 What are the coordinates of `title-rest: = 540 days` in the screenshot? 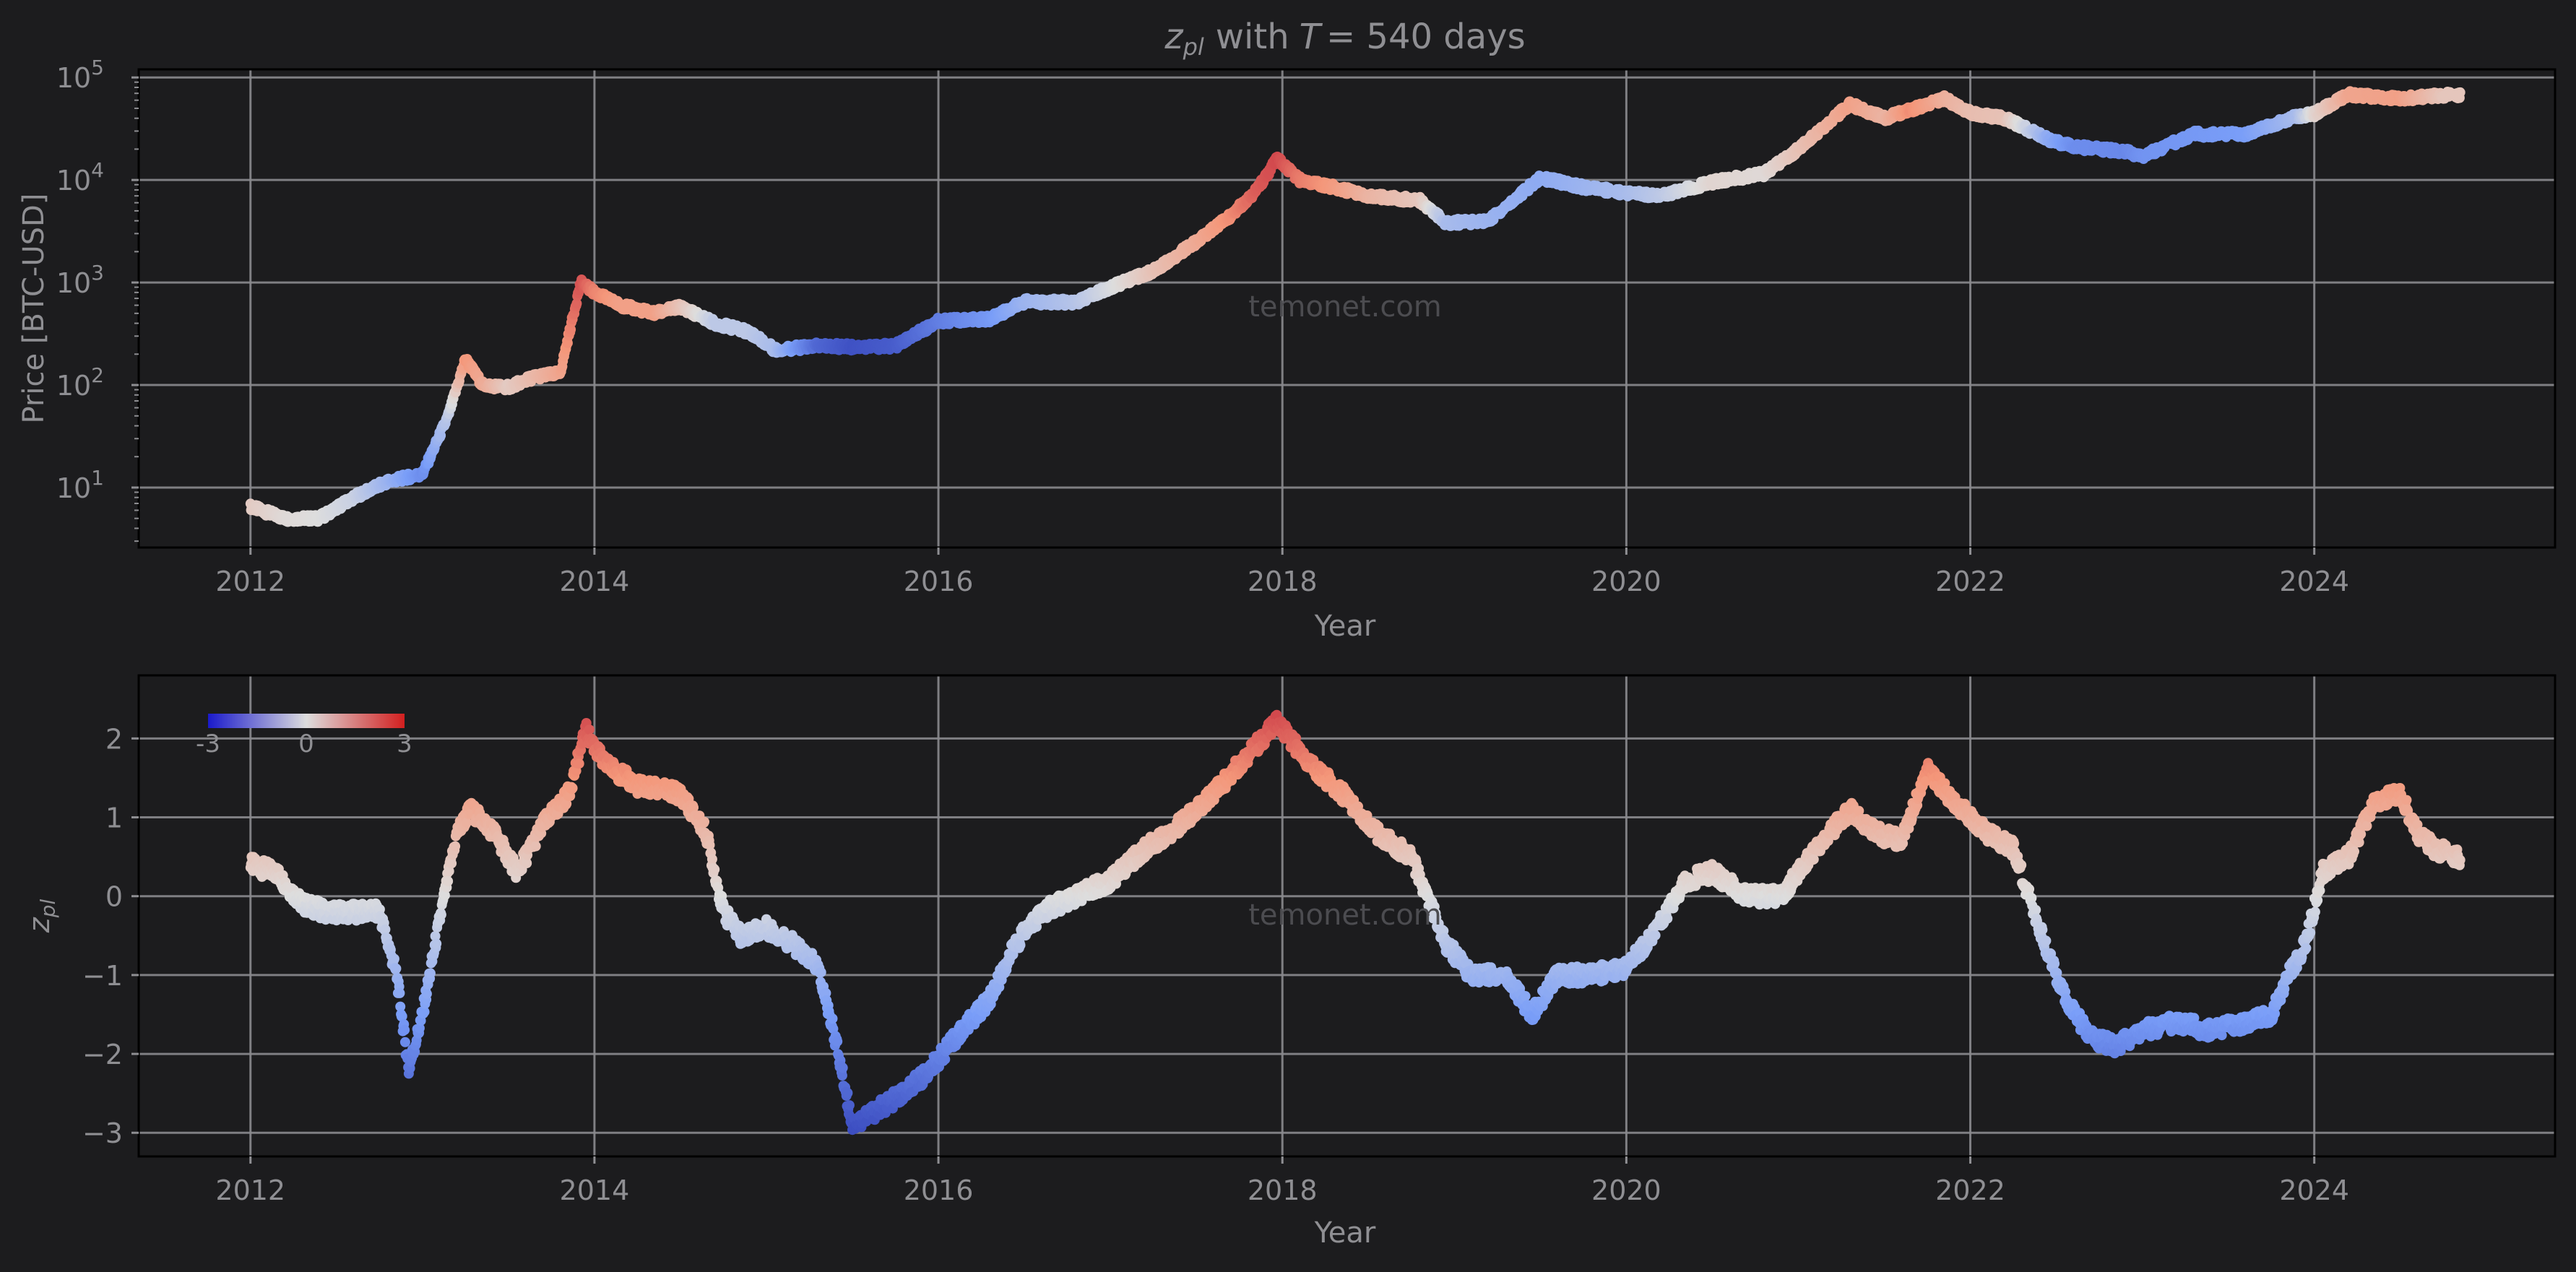 It's located at (1426, 37).